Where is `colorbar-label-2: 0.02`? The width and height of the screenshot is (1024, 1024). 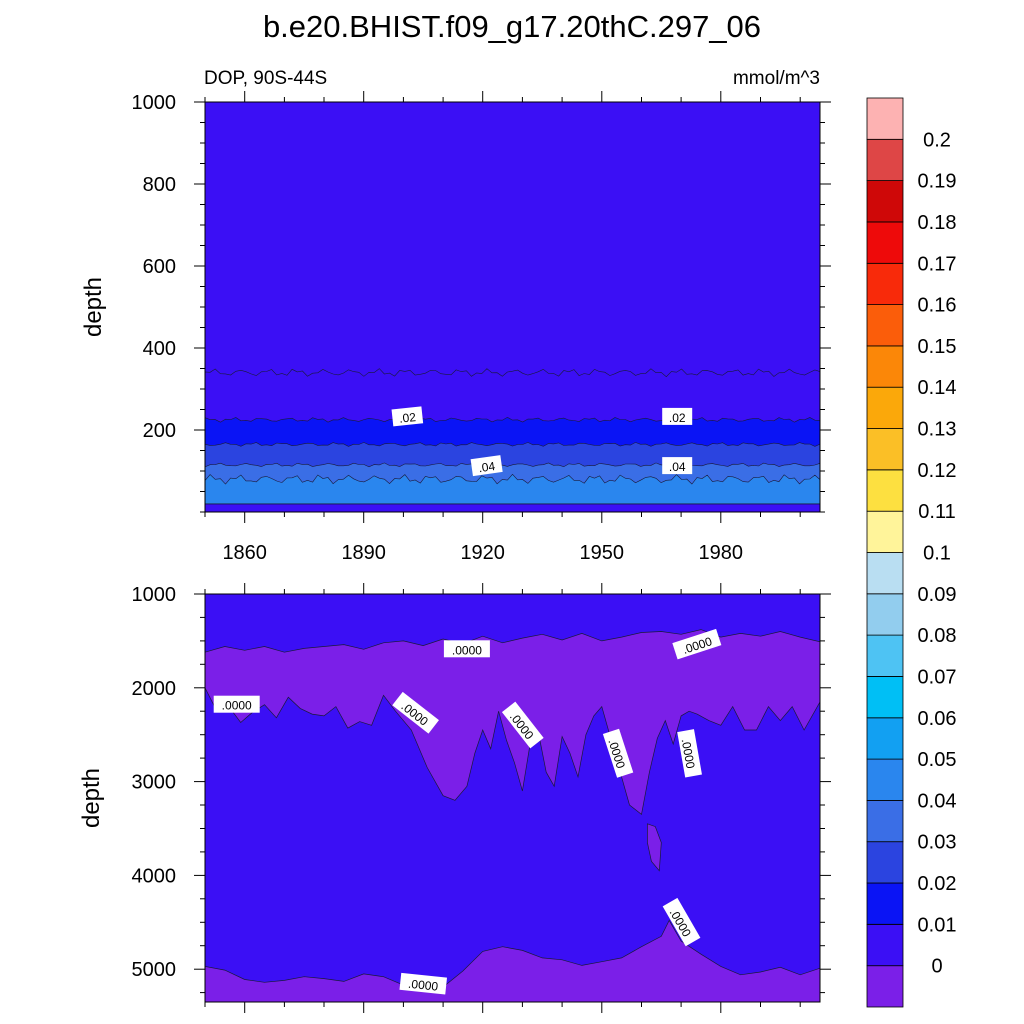 colorbar-label-2: 0.02 is located at coordinates (937, 884).